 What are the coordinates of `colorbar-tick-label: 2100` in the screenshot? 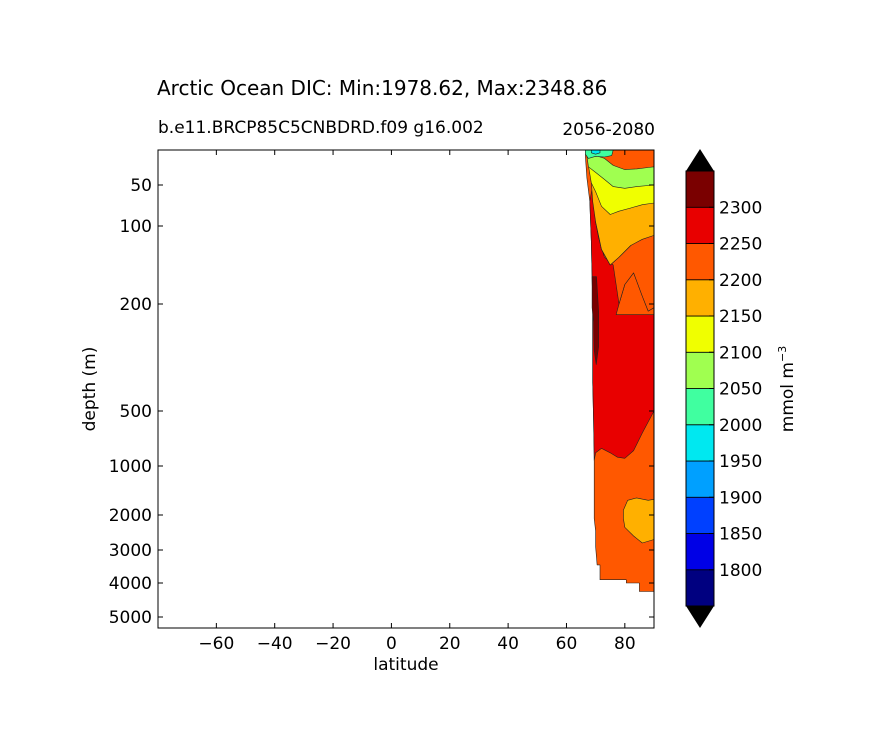 It's located at (740, 353).